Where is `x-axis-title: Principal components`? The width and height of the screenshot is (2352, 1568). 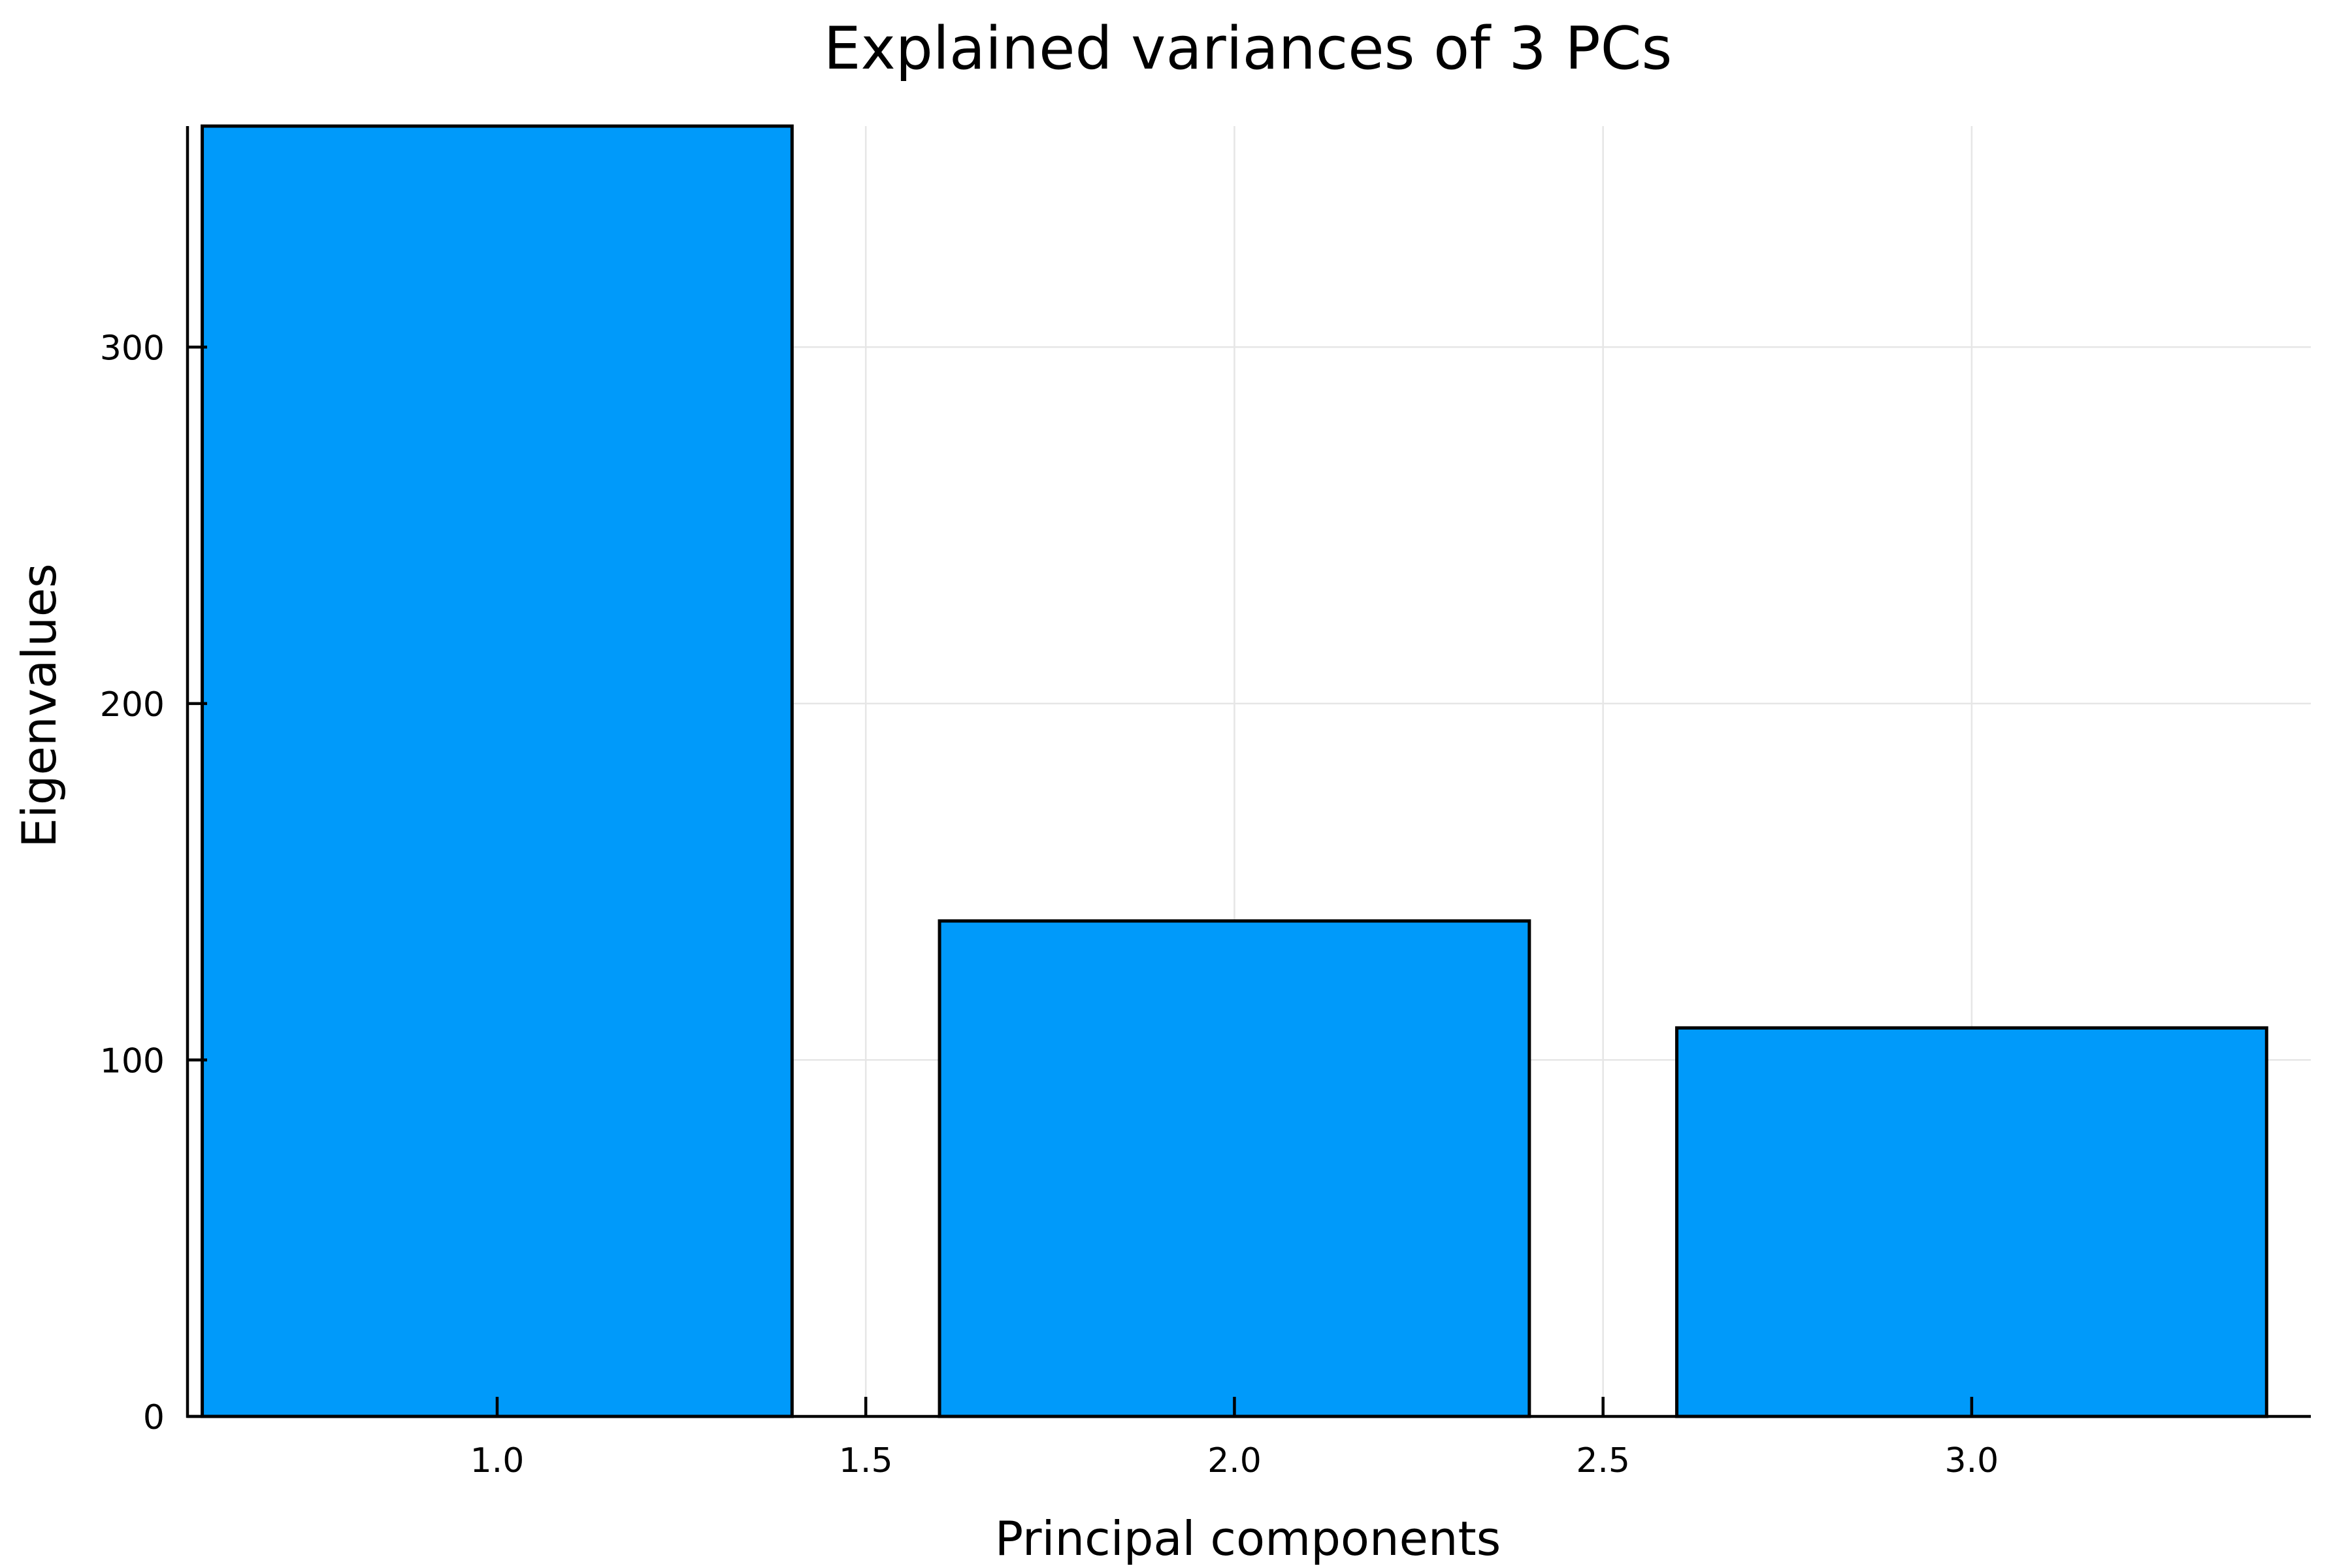
x-axis-title: Principal components is located at coordinates (1248, 1538).